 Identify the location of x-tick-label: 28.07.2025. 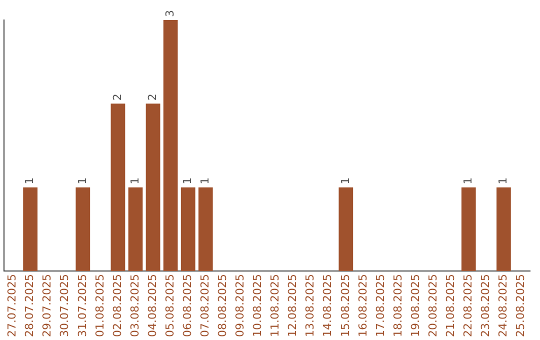
(29, 306).